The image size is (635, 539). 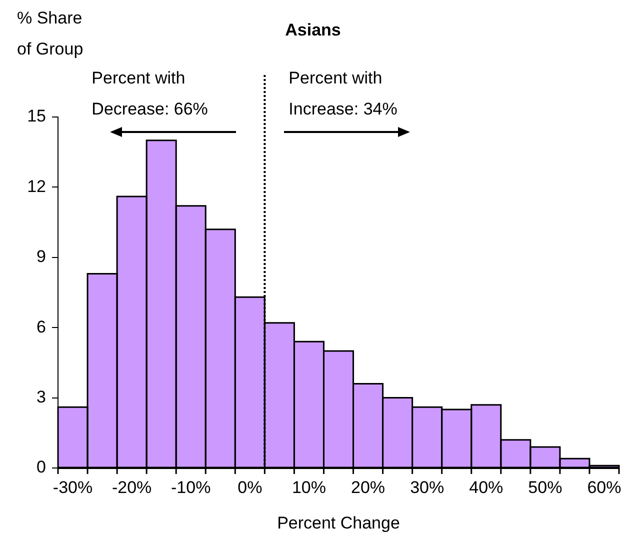 I want to click on x-tick-label: 30%, so click(x=427, y=487).